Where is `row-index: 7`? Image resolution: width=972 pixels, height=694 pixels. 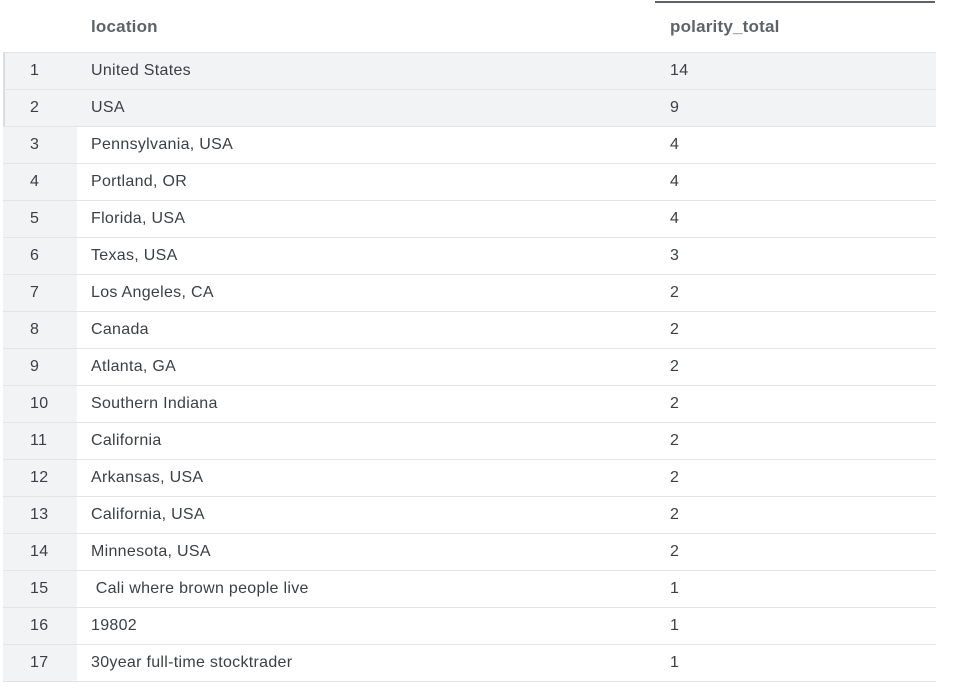
row-index: 7 is located at coordinates (35, 292).